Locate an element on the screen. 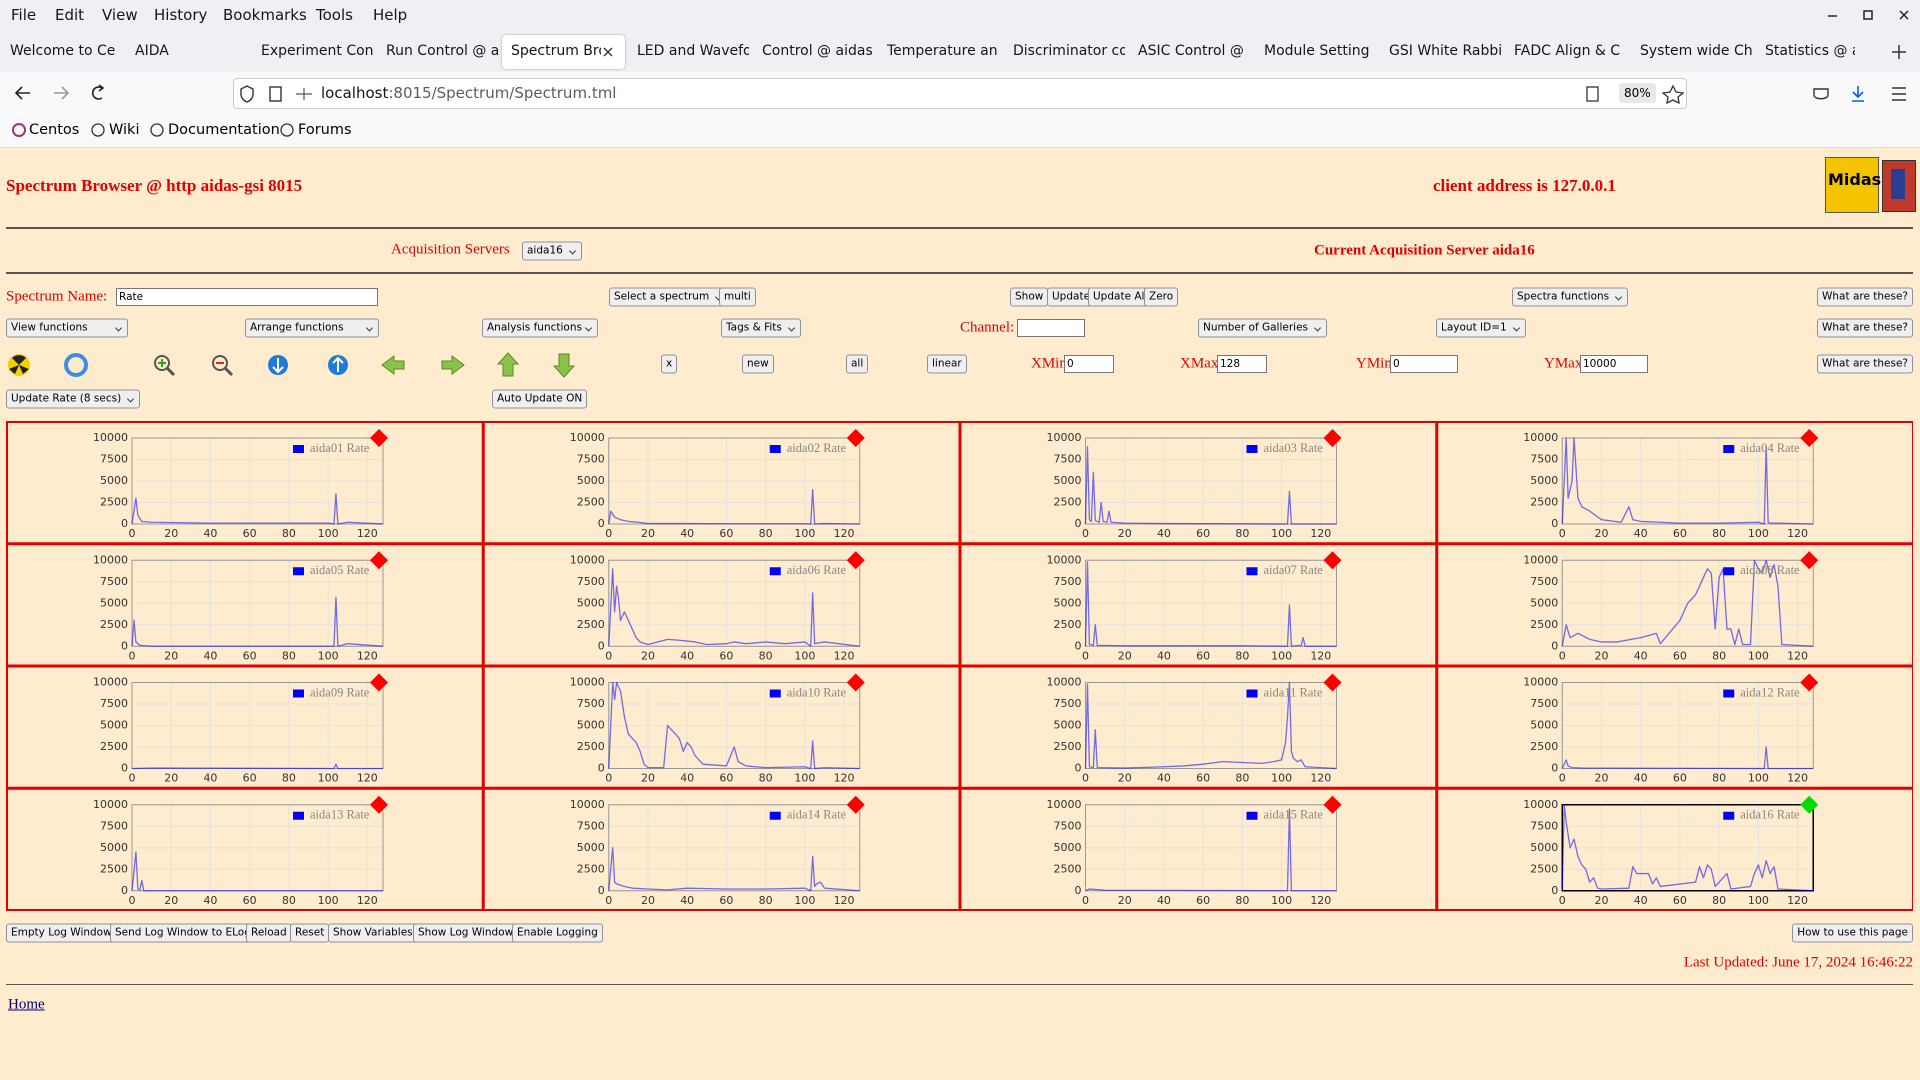 Image resolution: width=1920 pixels, height=1080 pixels. button: Send Log Window to ELog is located at coordinates (183, 933).